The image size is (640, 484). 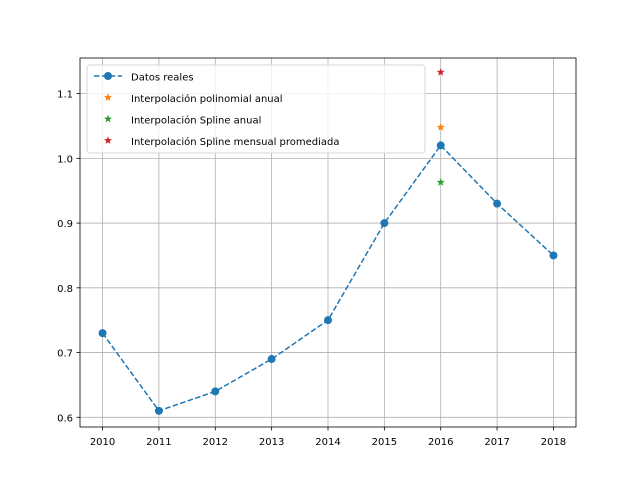 What do you see at coordinates (65, 354) in the screenshot?
I see `y-tick-label: 0.7` at bounding box center [65, 354].